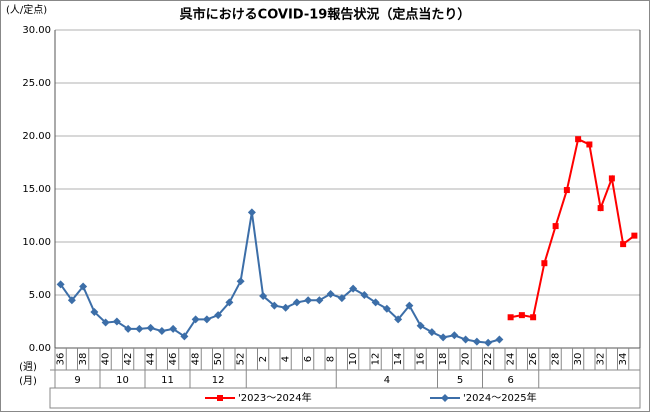 The height and width of the screenshot is (412, 650). What do you see at coordinates (36, 136) in the screenshot?
I see `y-tick-label: 20.00` at bounding box center [36, 136].